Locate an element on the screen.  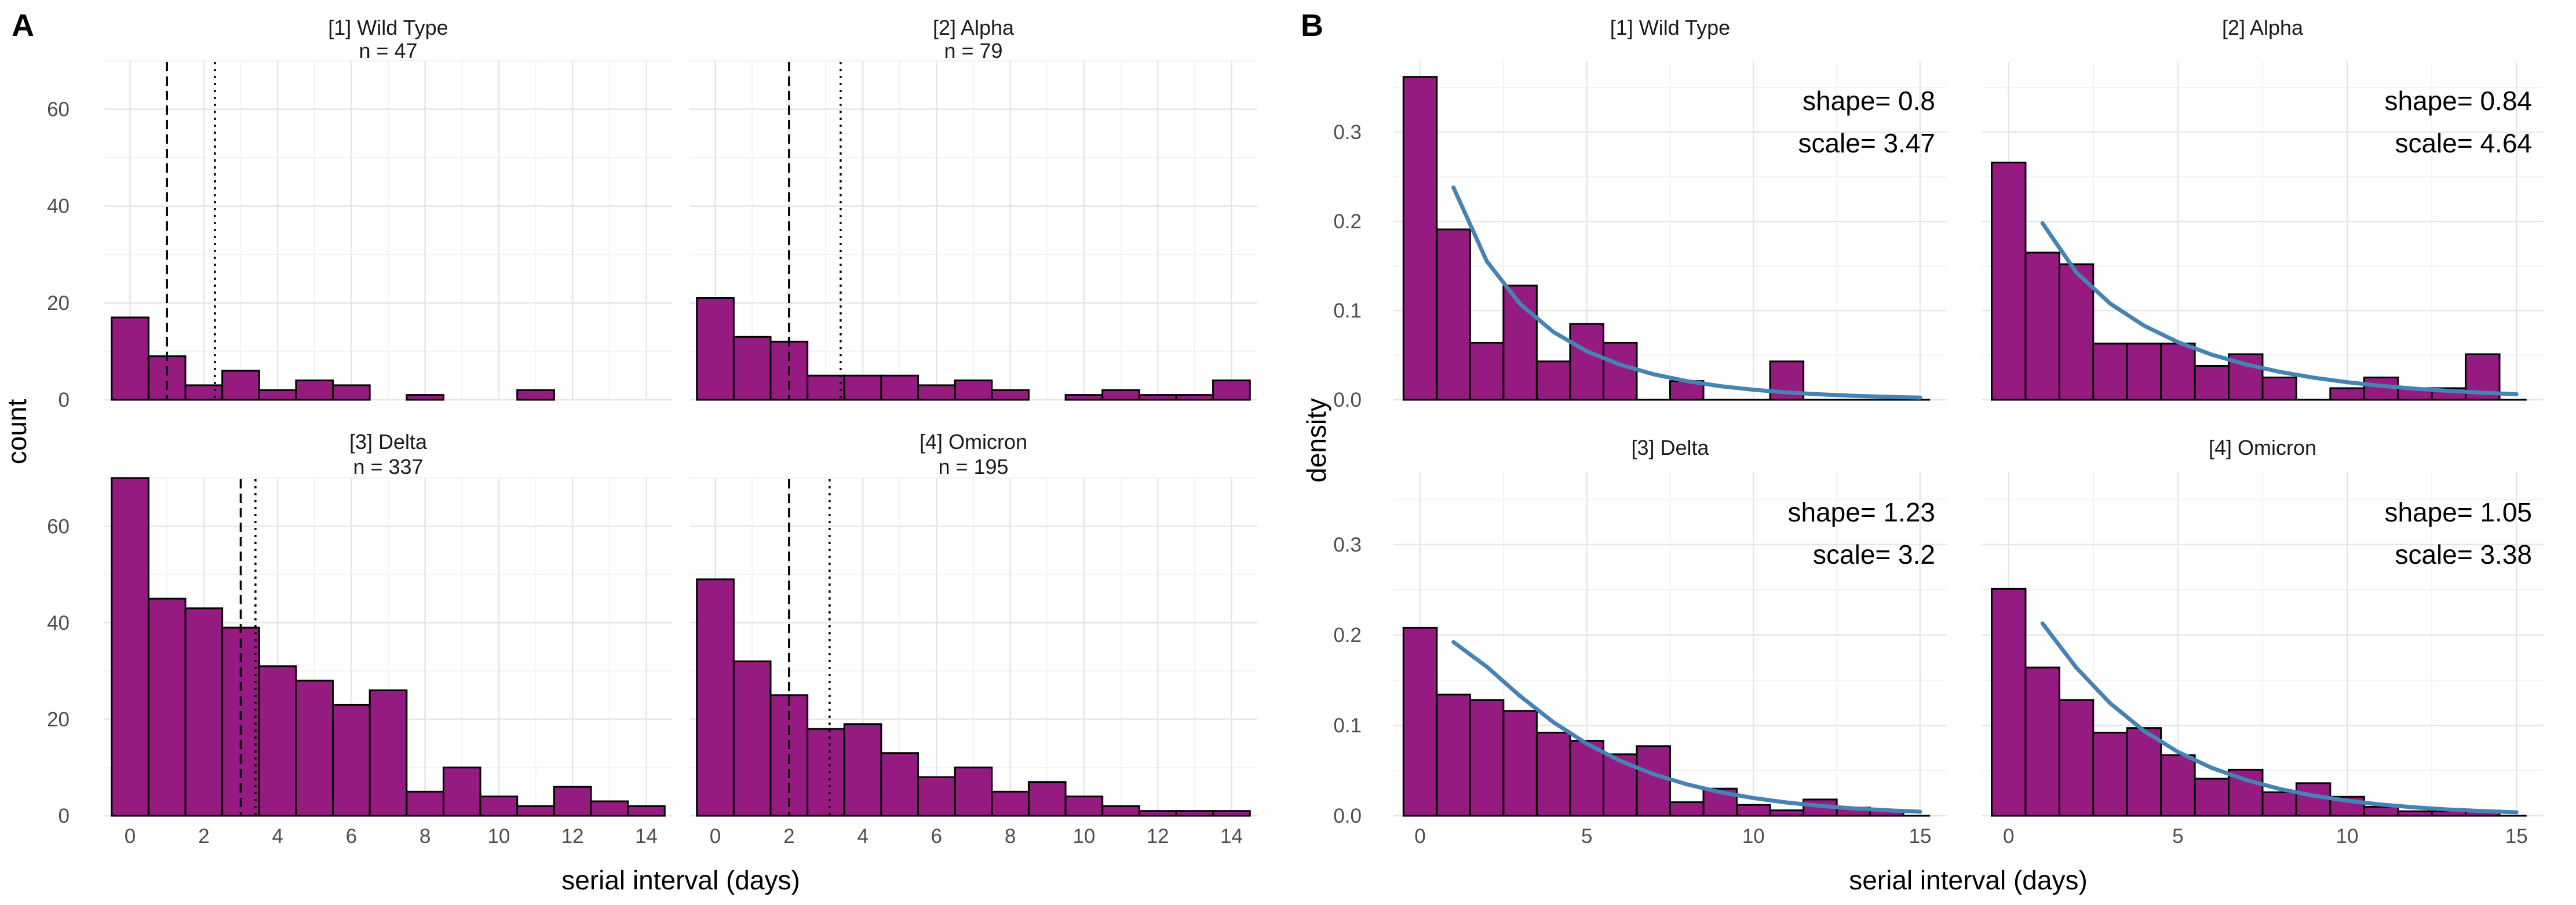
shape-label: shape= 1.23 is located at coordinates (1861, 512).